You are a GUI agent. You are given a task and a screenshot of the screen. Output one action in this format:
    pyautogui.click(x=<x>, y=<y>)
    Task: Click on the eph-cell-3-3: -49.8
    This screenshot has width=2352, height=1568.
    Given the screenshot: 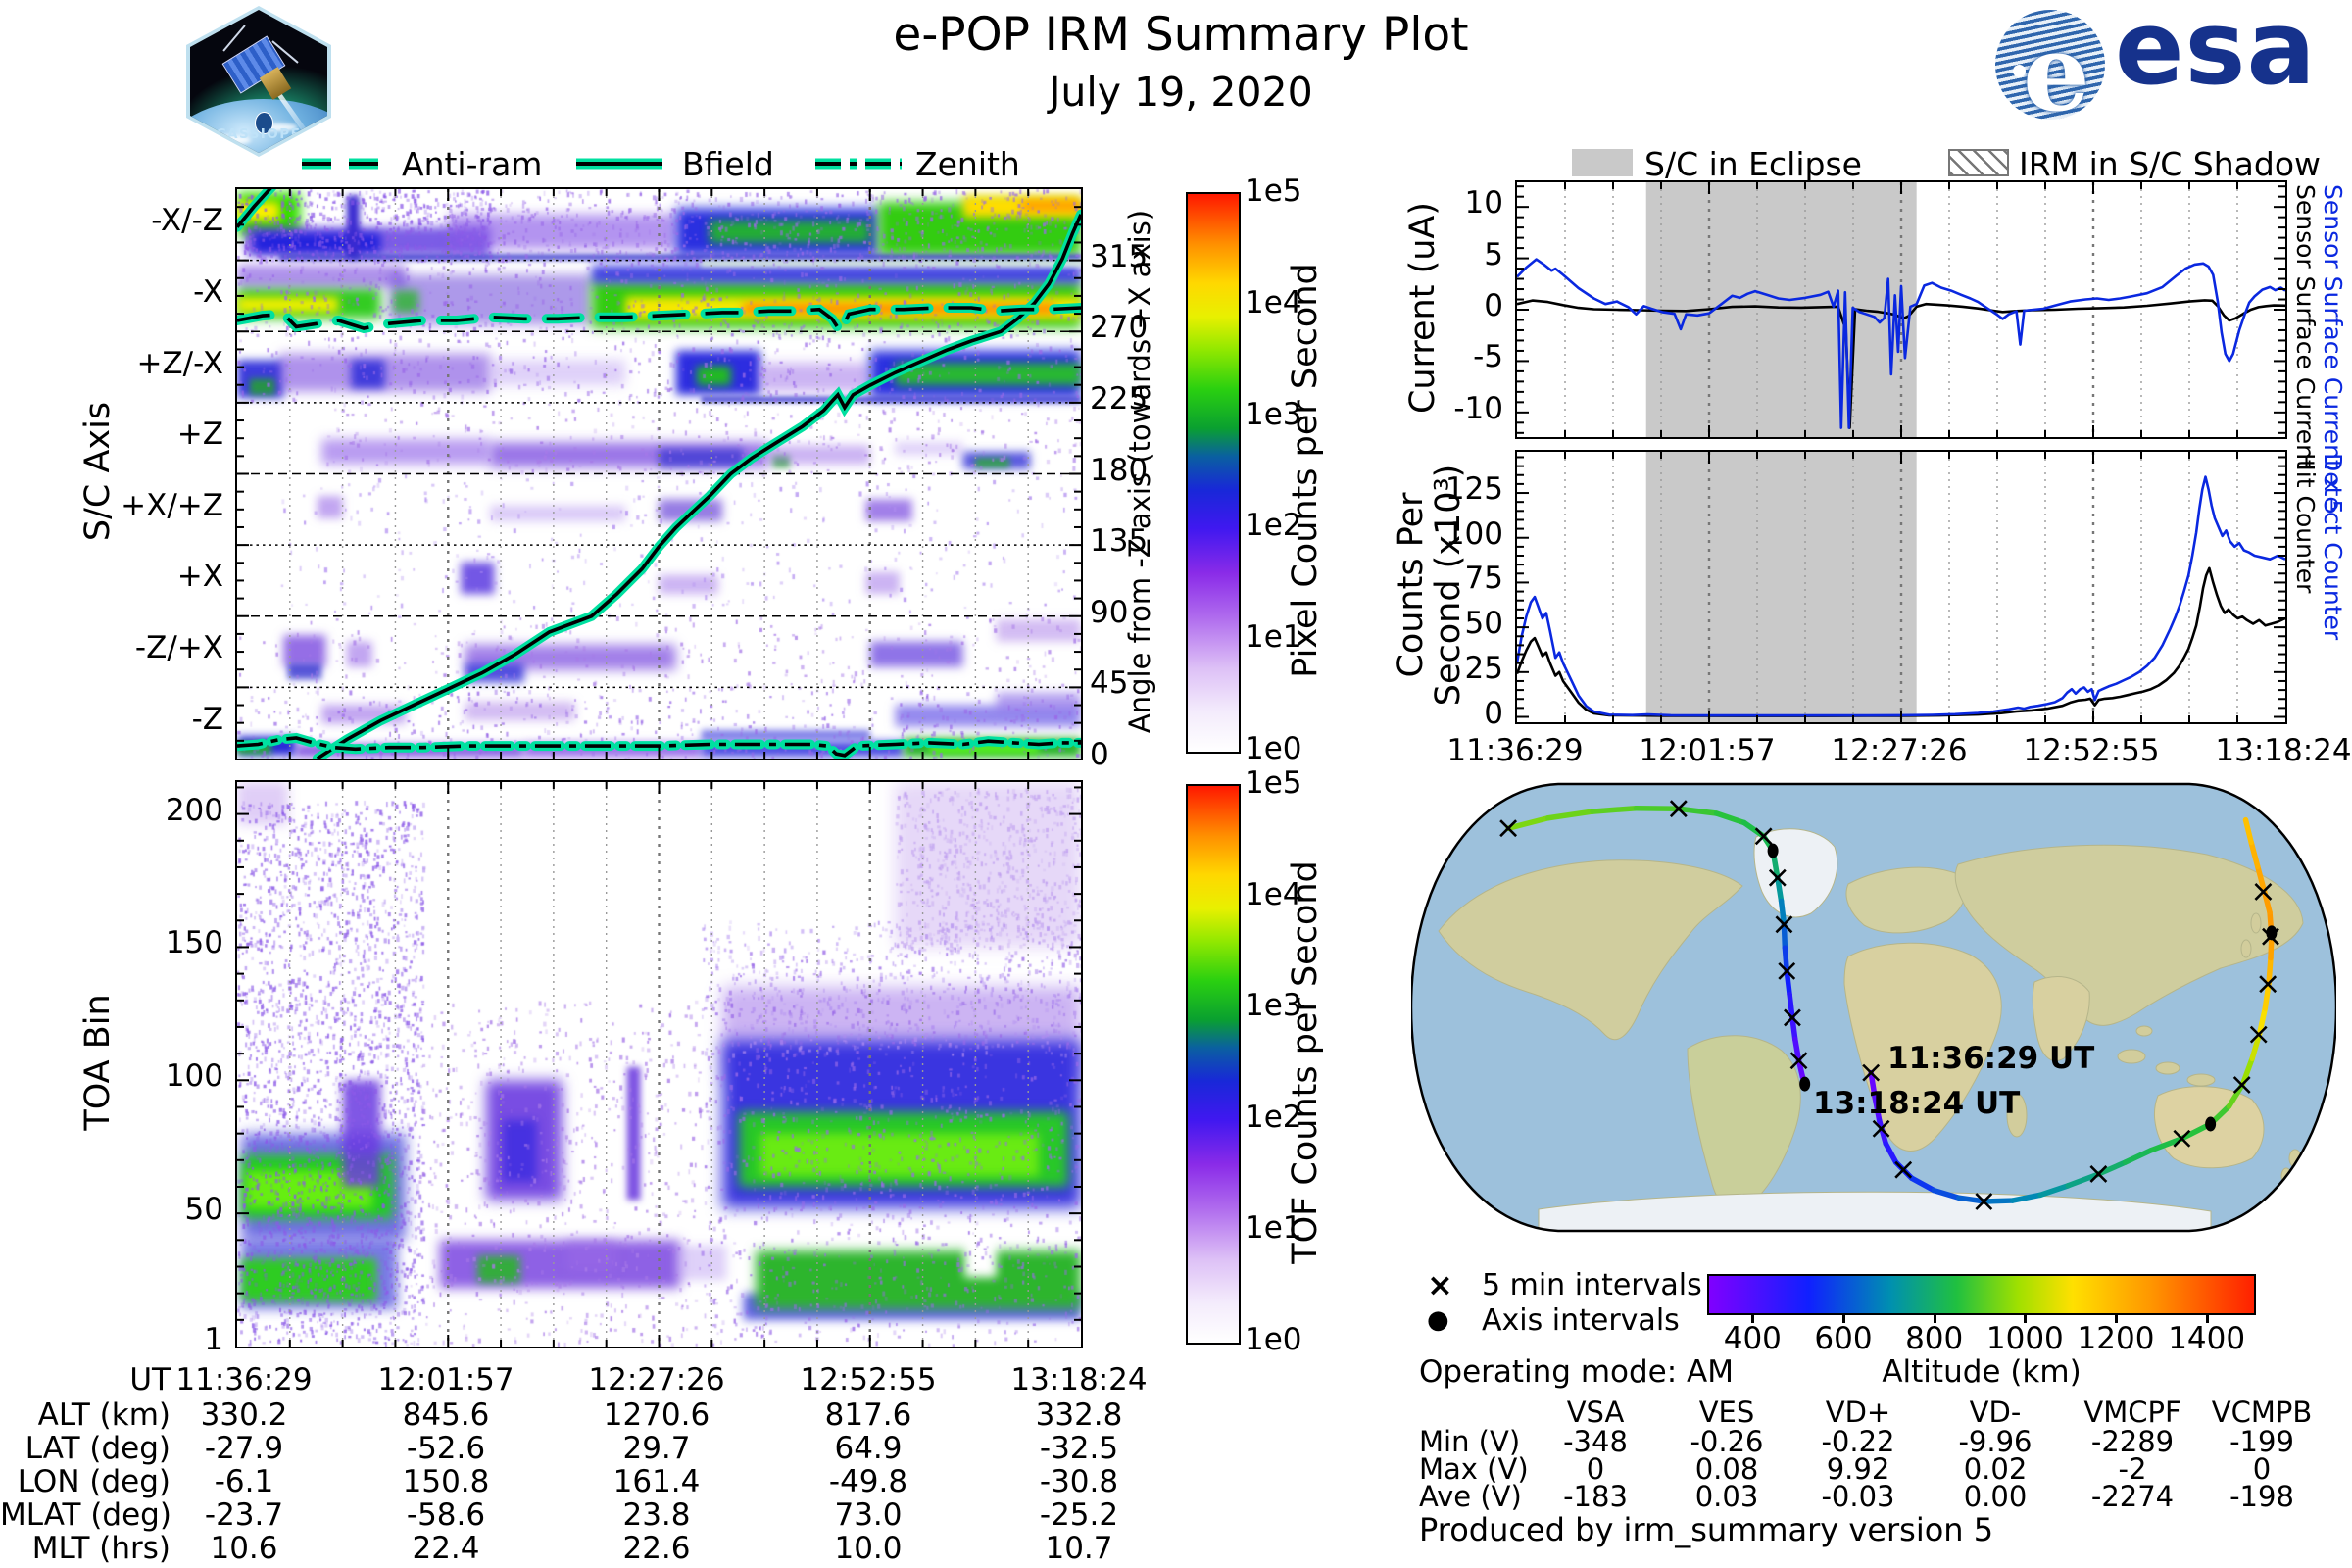 What is the action you would take?
    pyautogui.click(x=868, y=1481)
    